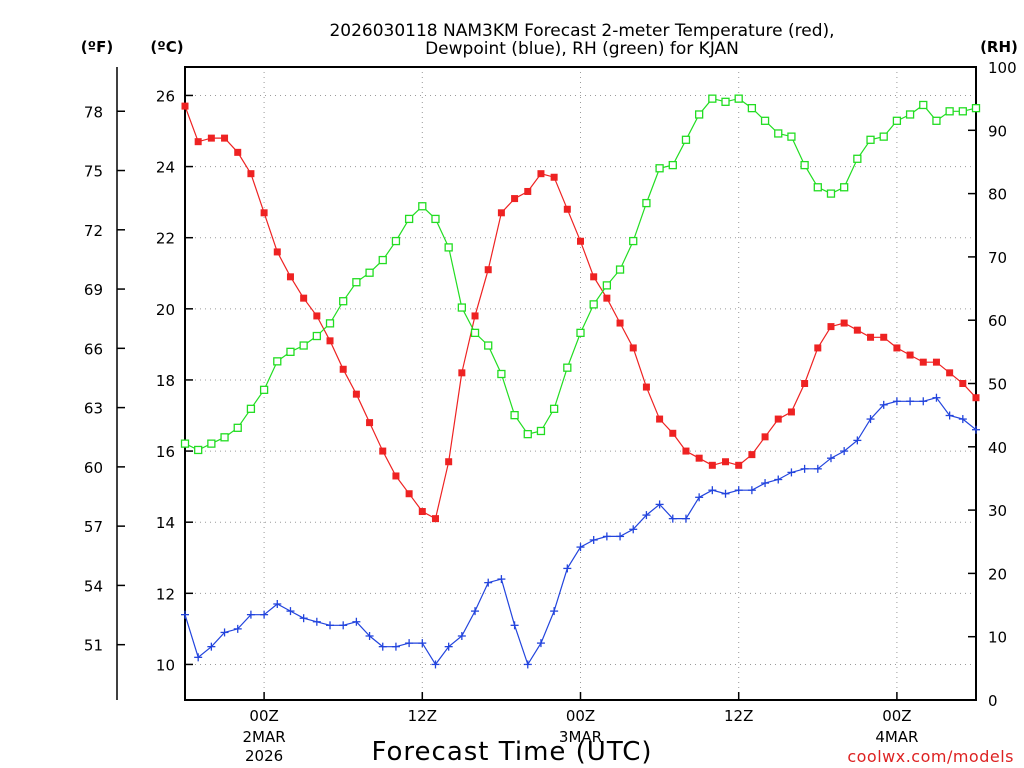 Image resolution: width=1024 pixels, height=768 pixels. I want to click on celsius-tick-label: 16, so click(165, 452).